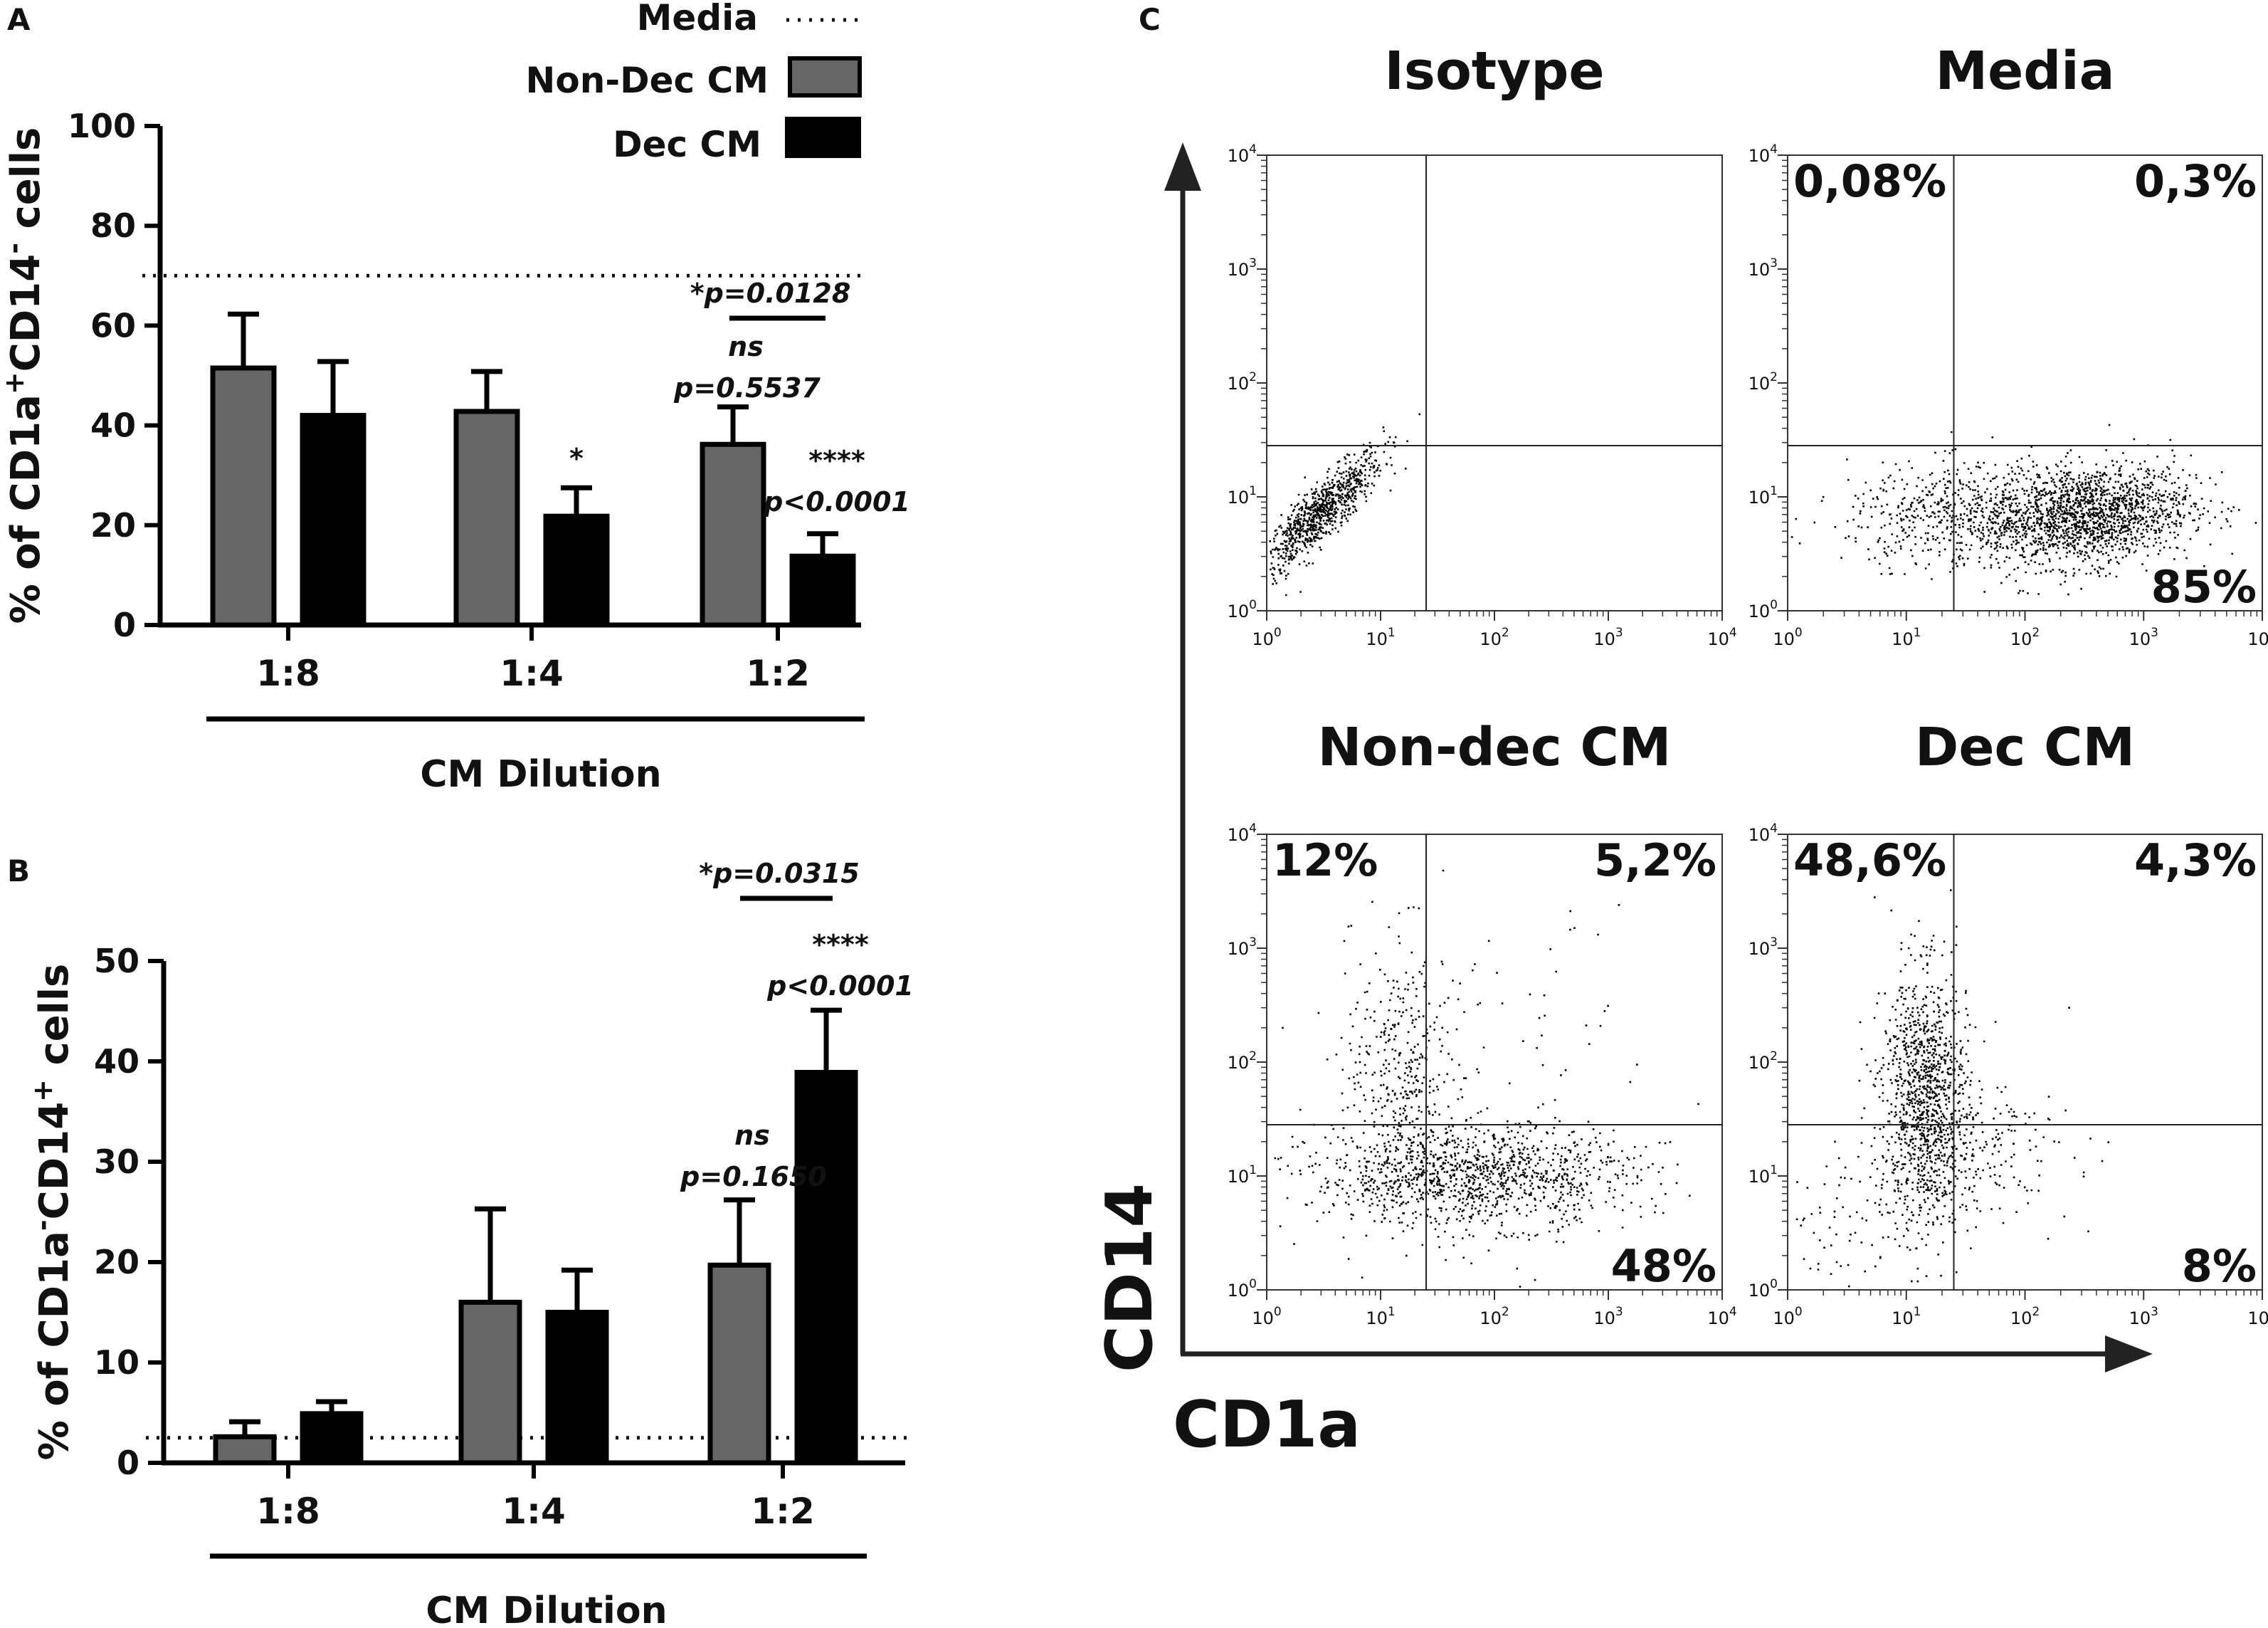 The height and width of the screenshot is (1628, 2268). What do you see at coordinates (19, 19) in the screenshot?
I see `panel-label-a: A` at bounding box center [19, 19].